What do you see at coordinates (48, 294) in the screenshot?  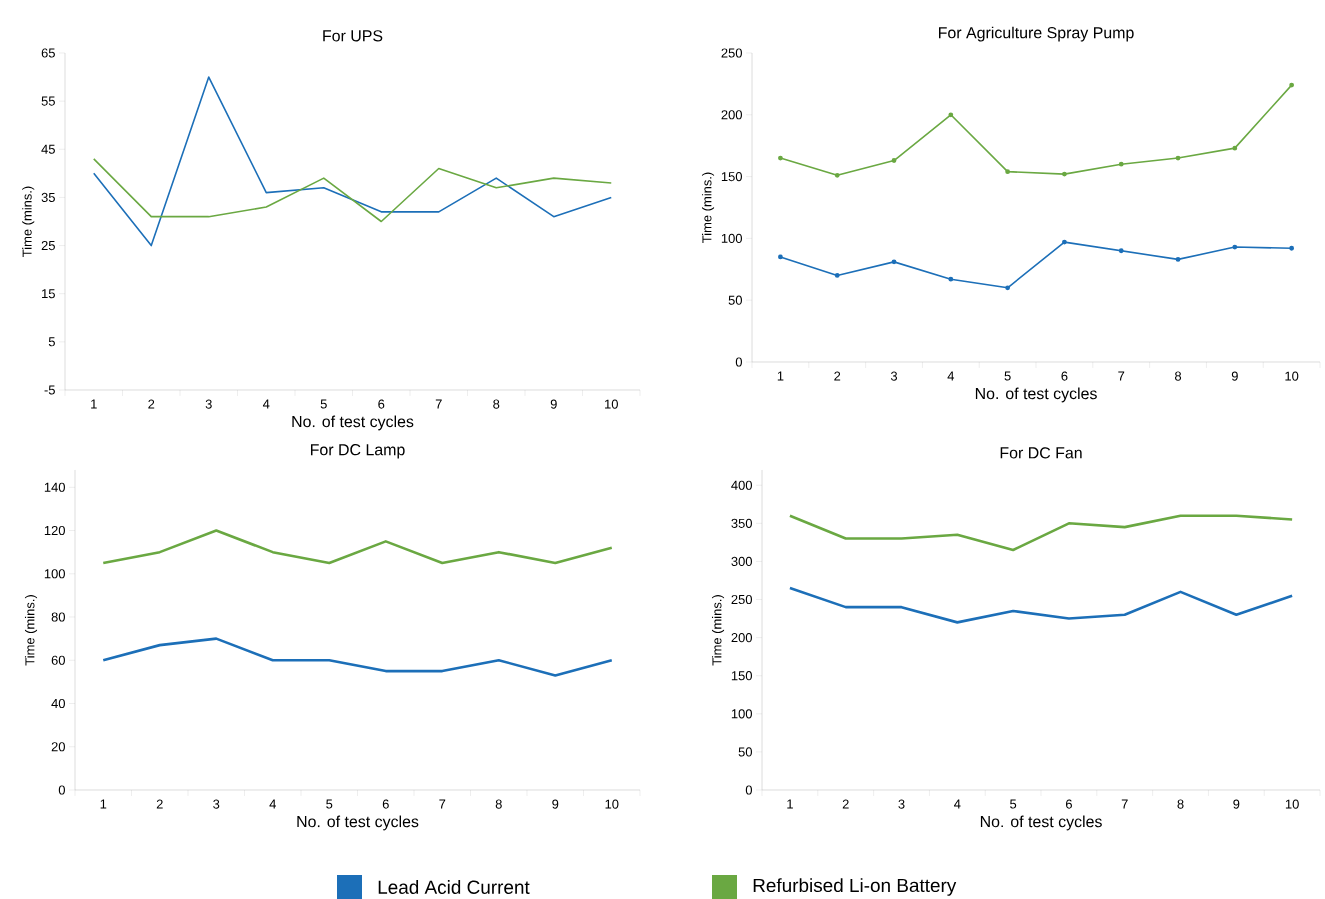 I see `y-tick-label: 15` at bounding box center [48, 294].